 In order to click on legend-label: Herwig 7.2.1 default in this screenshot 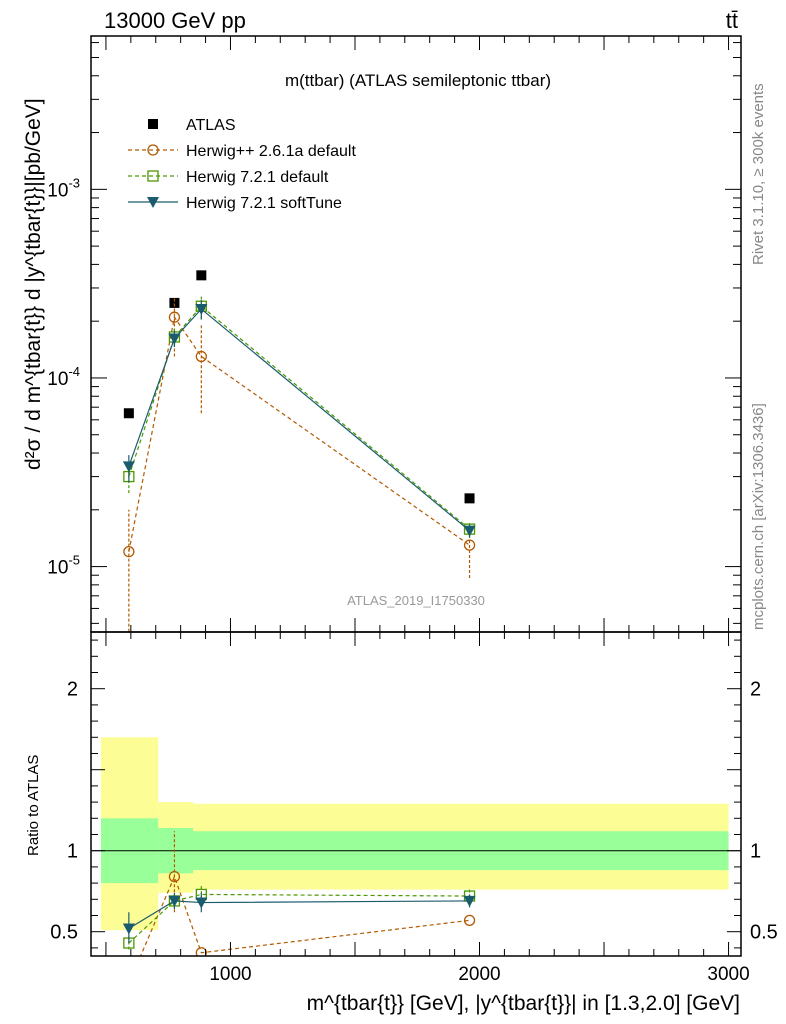, I will do `click(257, 177)`.